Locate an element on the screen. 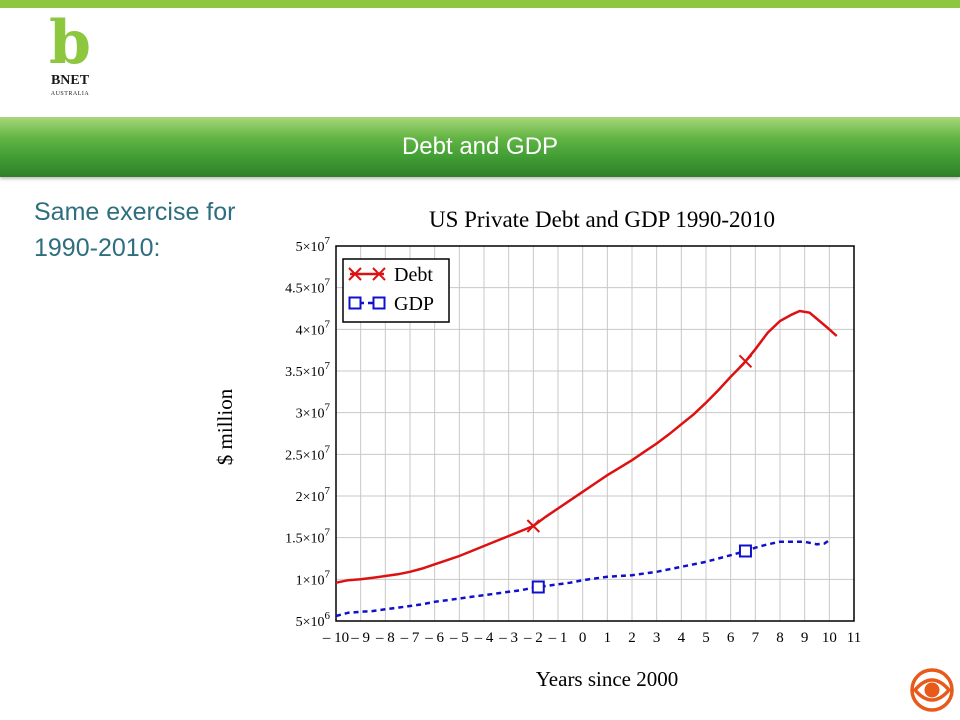 The image size is (960, 720). legend-label-debt: Debt is located at coordinates (413, 275).